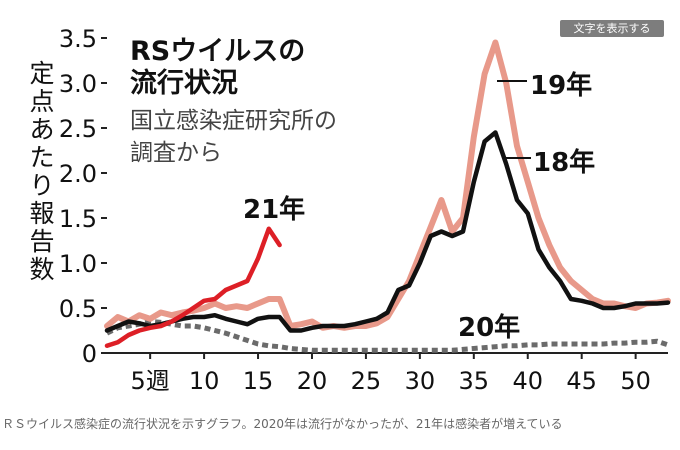 The width and height of the screenshot is (680, 450). What do you see at coordinates (78, 309) in the screenshot?
I see `y-tick-label: 0.5` at bounding box center [78, 309].